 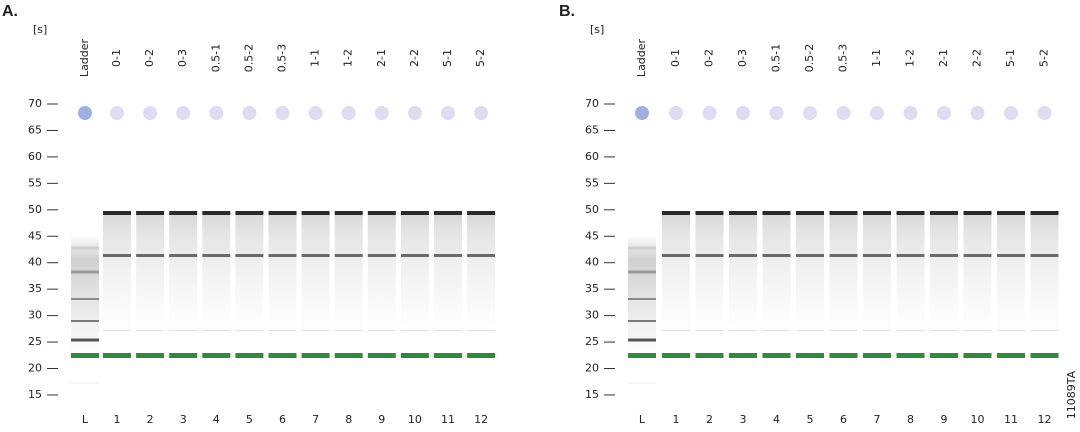 I want to click on panel-label: A., so click(x=10, y=11).